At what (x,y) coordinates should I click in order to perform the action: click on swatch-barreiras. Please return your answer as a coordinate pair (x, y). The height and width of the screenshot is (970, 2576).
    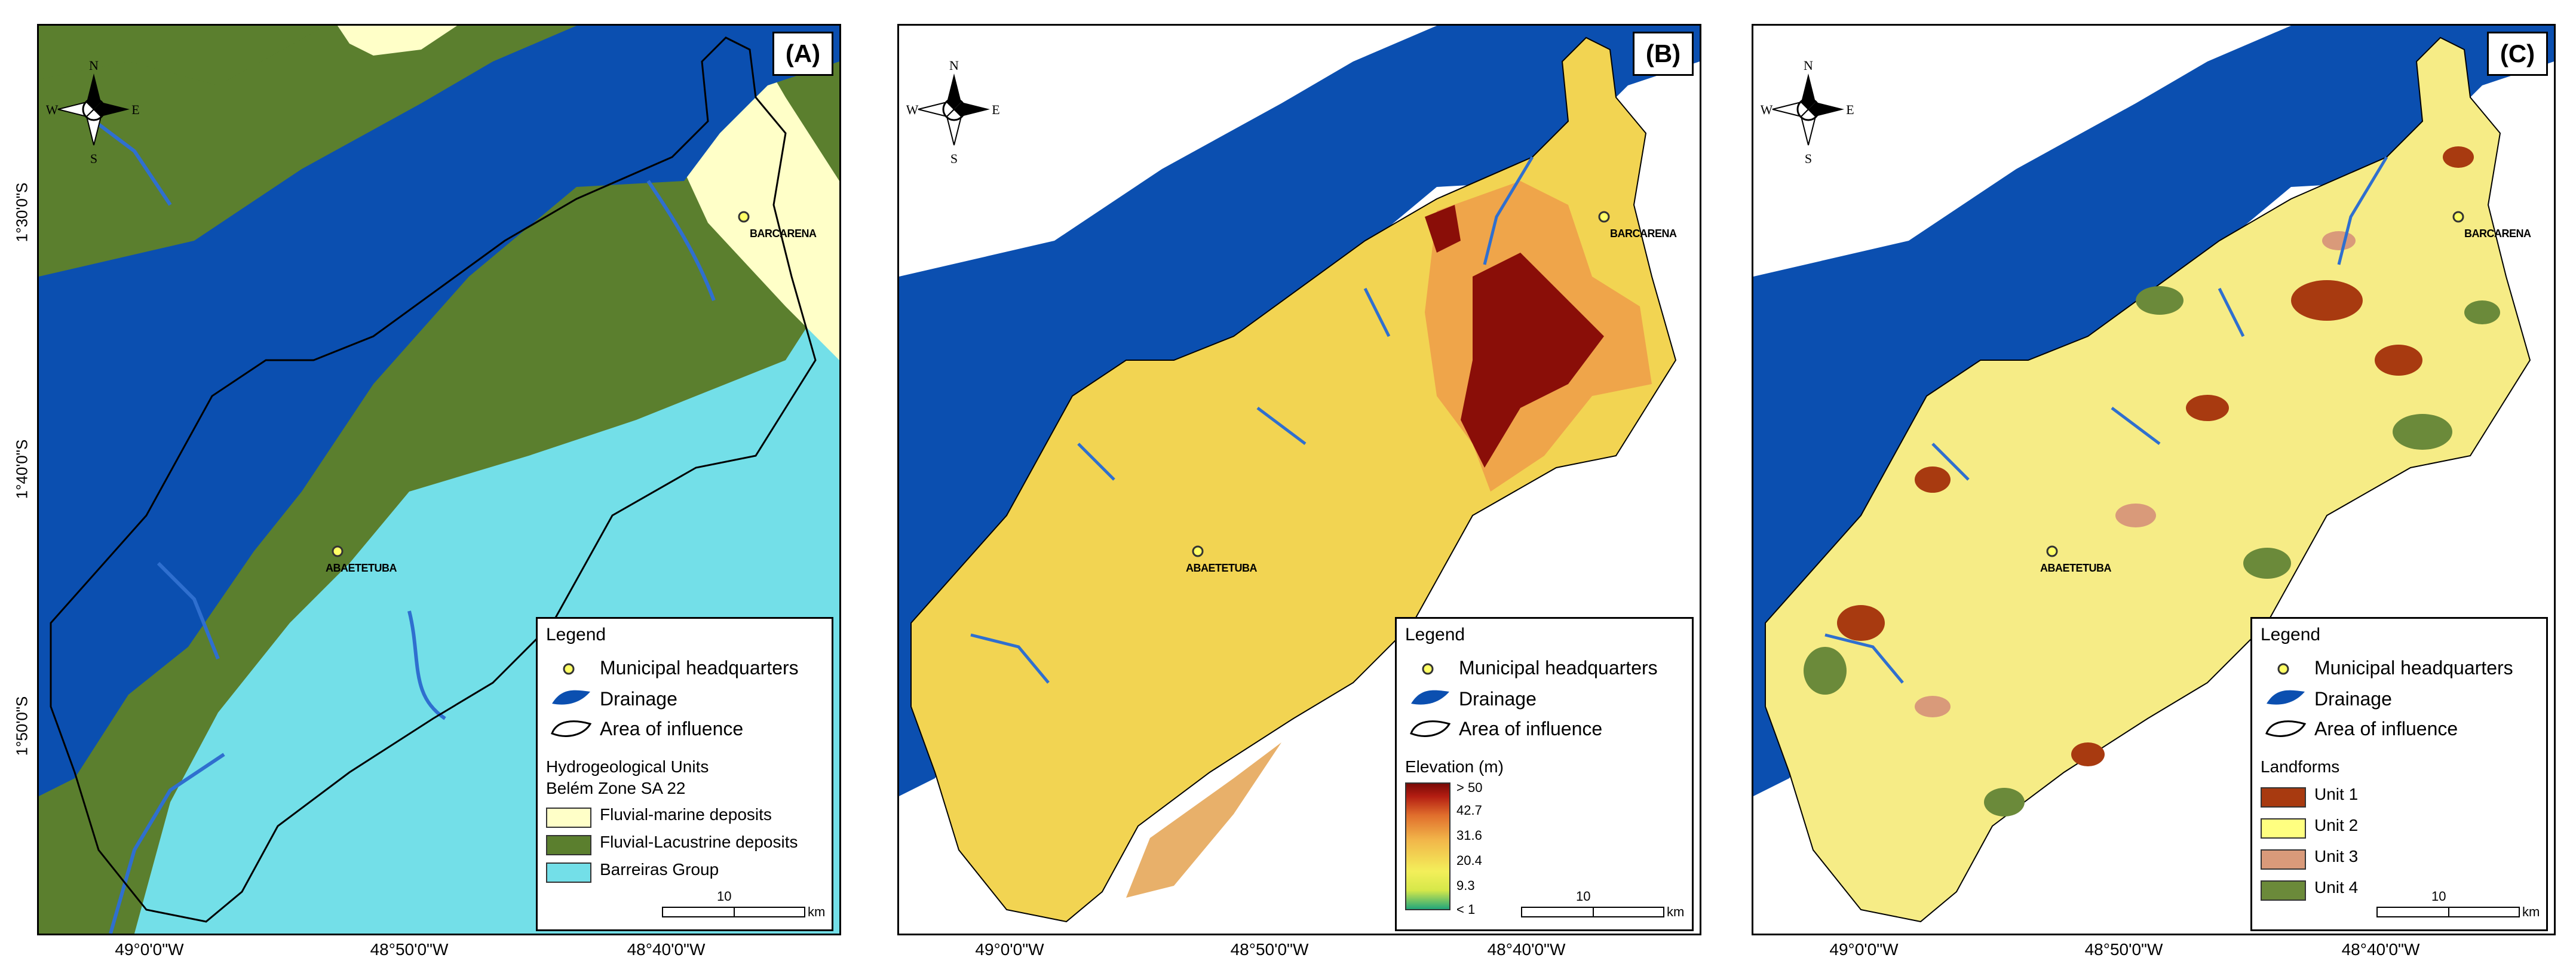
    Looking at the image, I should click on (568, 872).